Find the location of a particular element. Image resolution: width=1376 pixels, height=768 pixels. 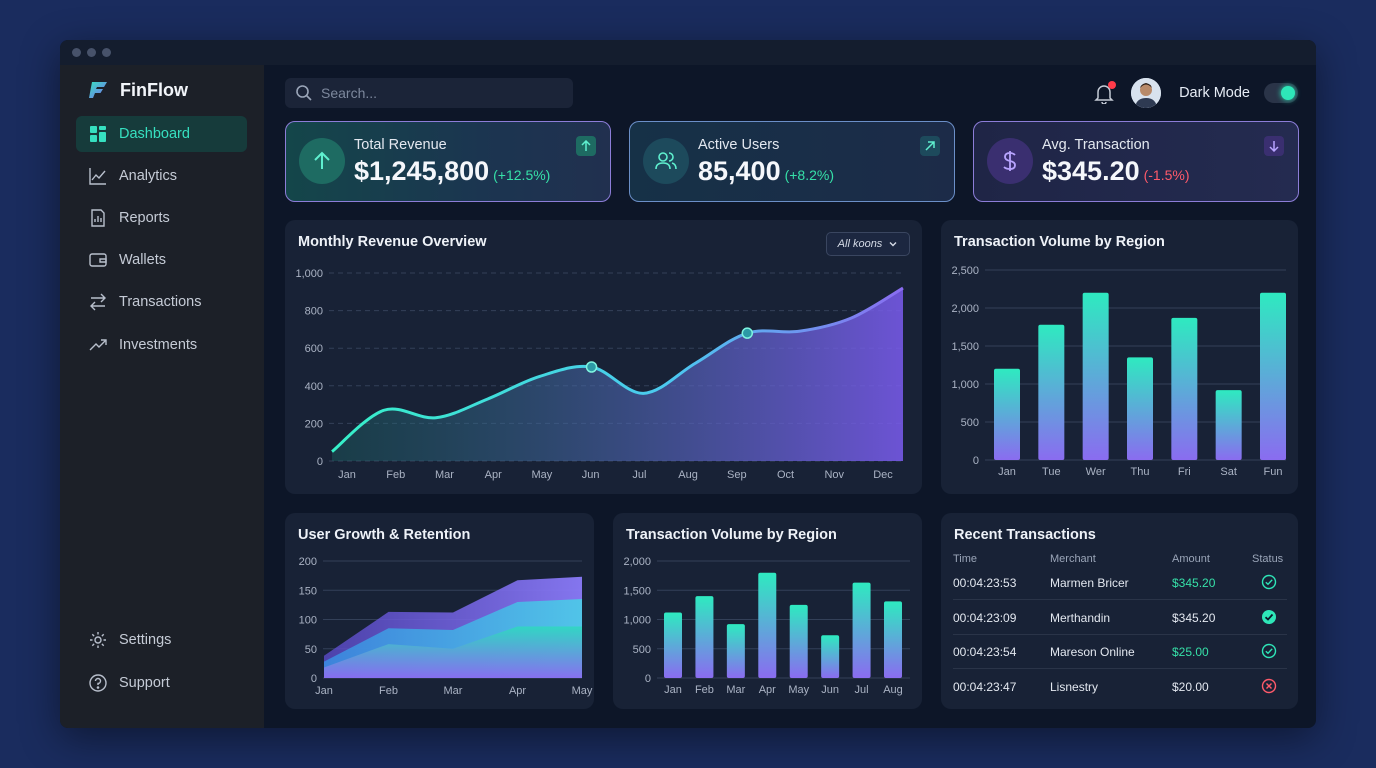

x-tick-label: Nov is located at coordinates (834, 475).